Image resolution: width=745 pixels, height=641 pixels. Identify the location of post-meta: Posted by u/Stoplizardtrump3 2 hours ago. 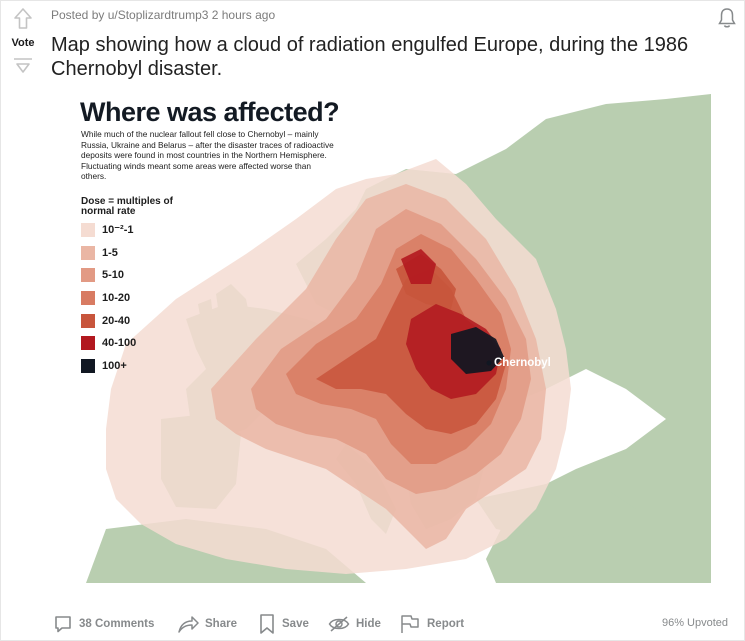
(163, 15).